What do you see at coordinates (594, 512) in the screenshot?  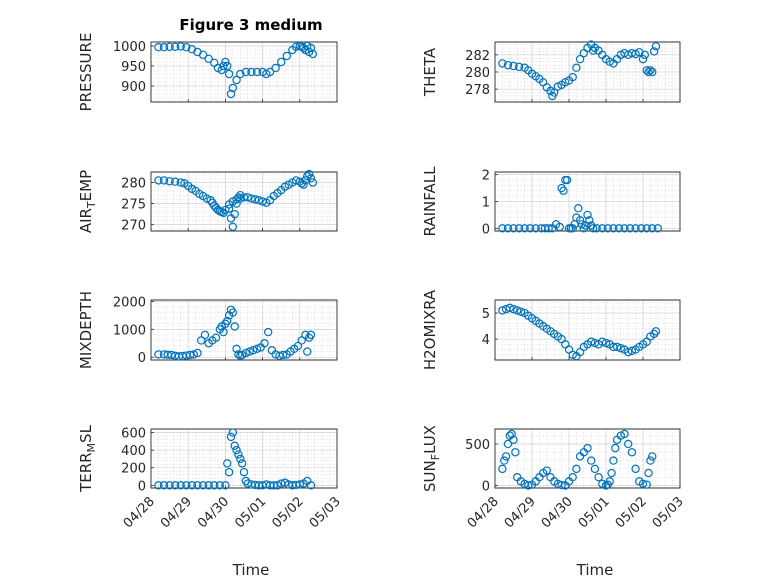 I see `x-tick-label: 05/01` at bounding box center [594, 512].